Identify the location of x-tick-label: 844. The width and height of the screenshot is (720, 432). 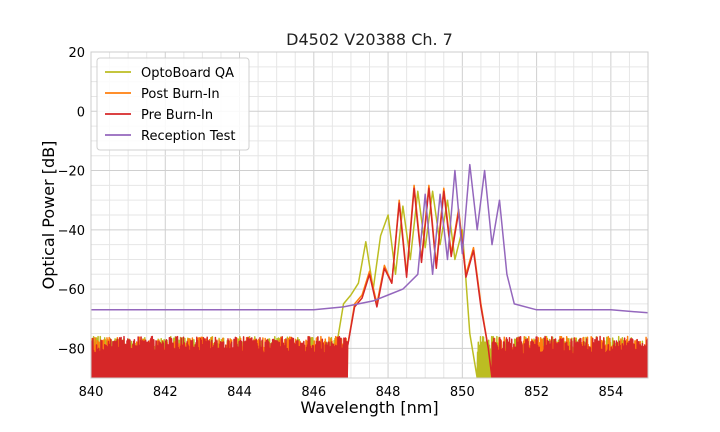
(239, 392).